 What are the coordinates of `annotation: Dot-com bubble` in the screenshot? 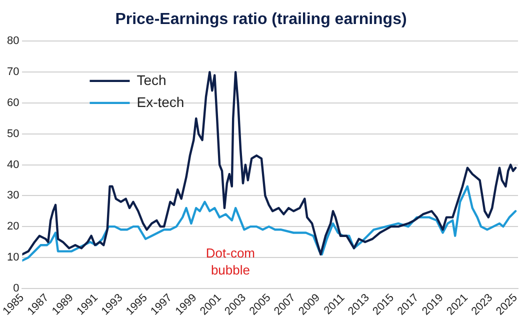 It's located at (231, 261).